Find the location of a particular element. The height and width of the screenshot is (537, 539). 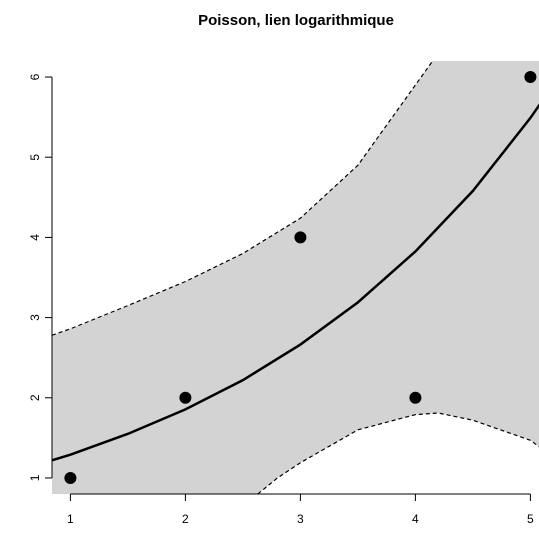

x-tick-label: 1 is located at coordinates (70, 519).